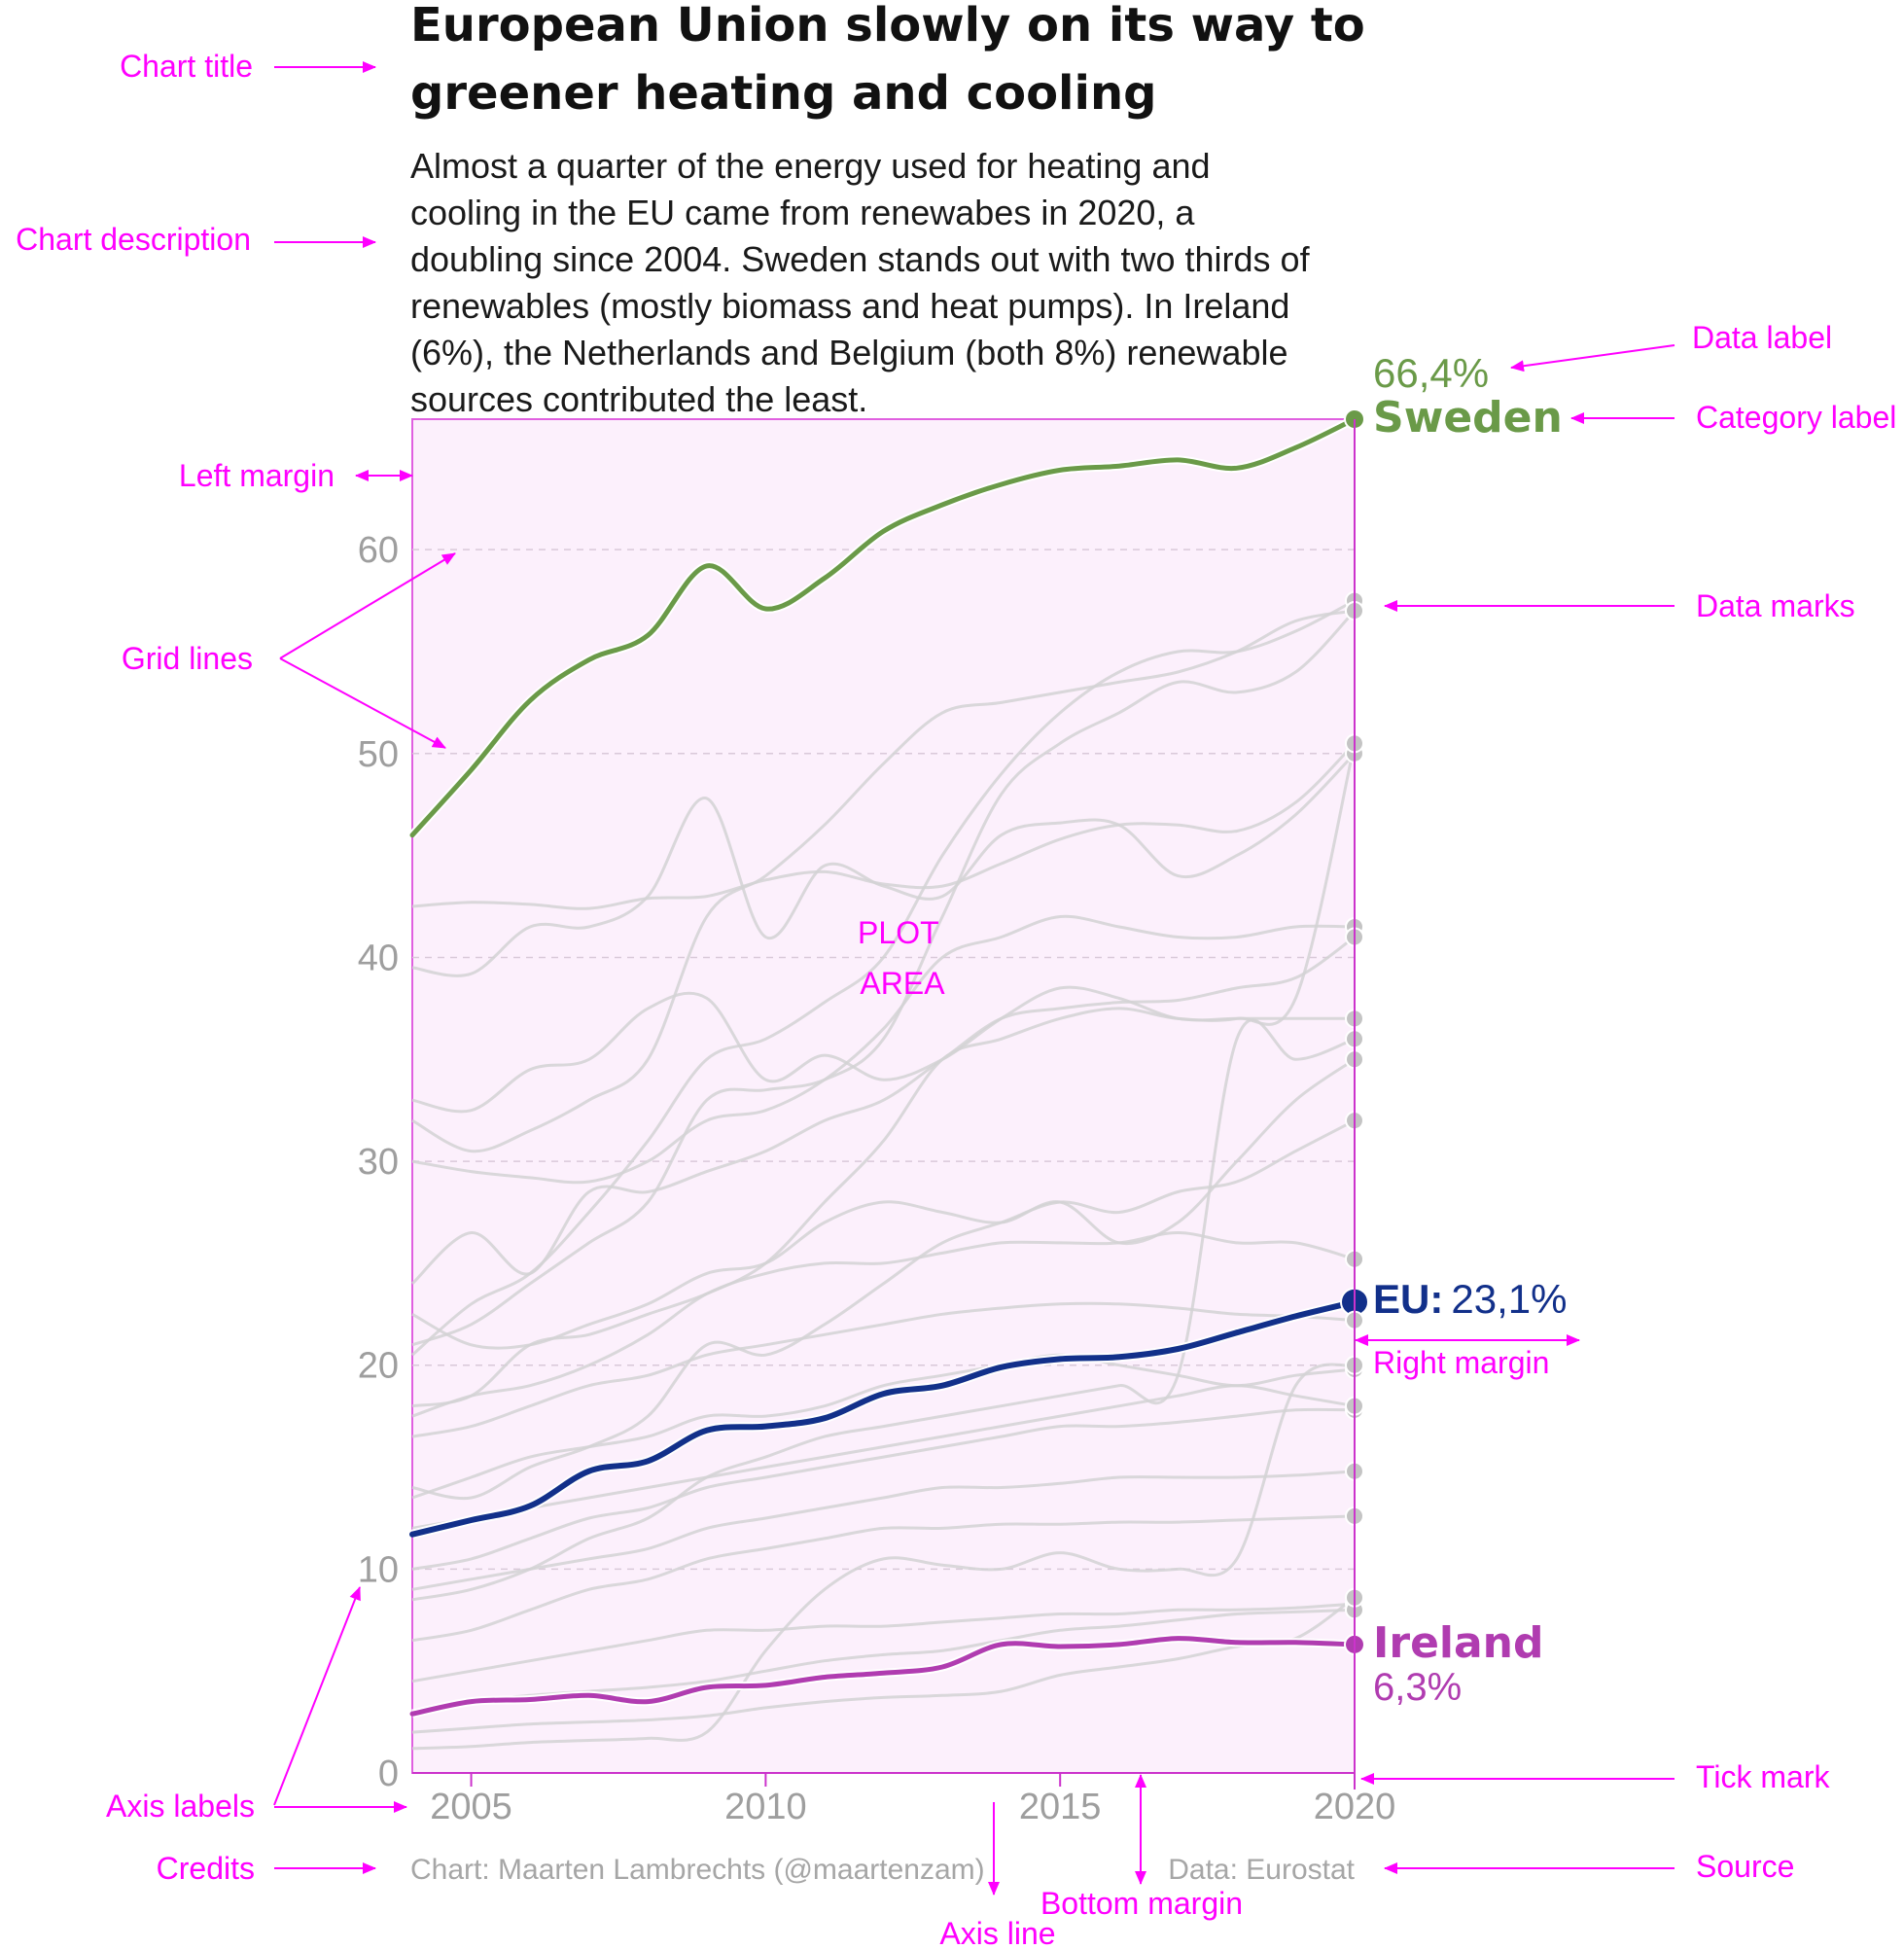 This screenshot has width=1904, height=1949. I want to click on y-tick-label: 10, so click(378, 1569).